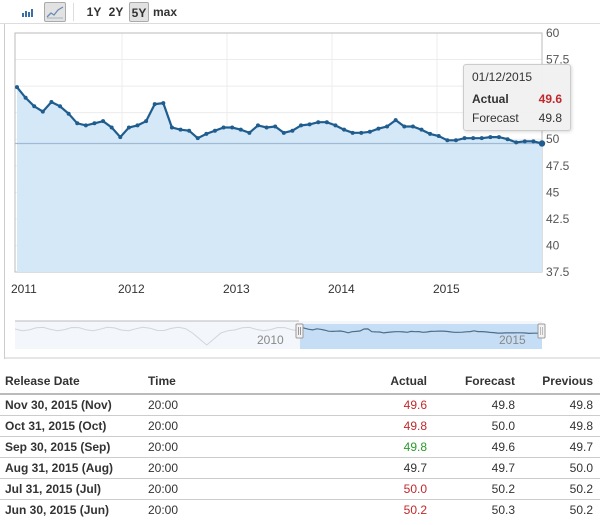  I want to click on x-axis-tick-label: 2015, so click(446, 289).